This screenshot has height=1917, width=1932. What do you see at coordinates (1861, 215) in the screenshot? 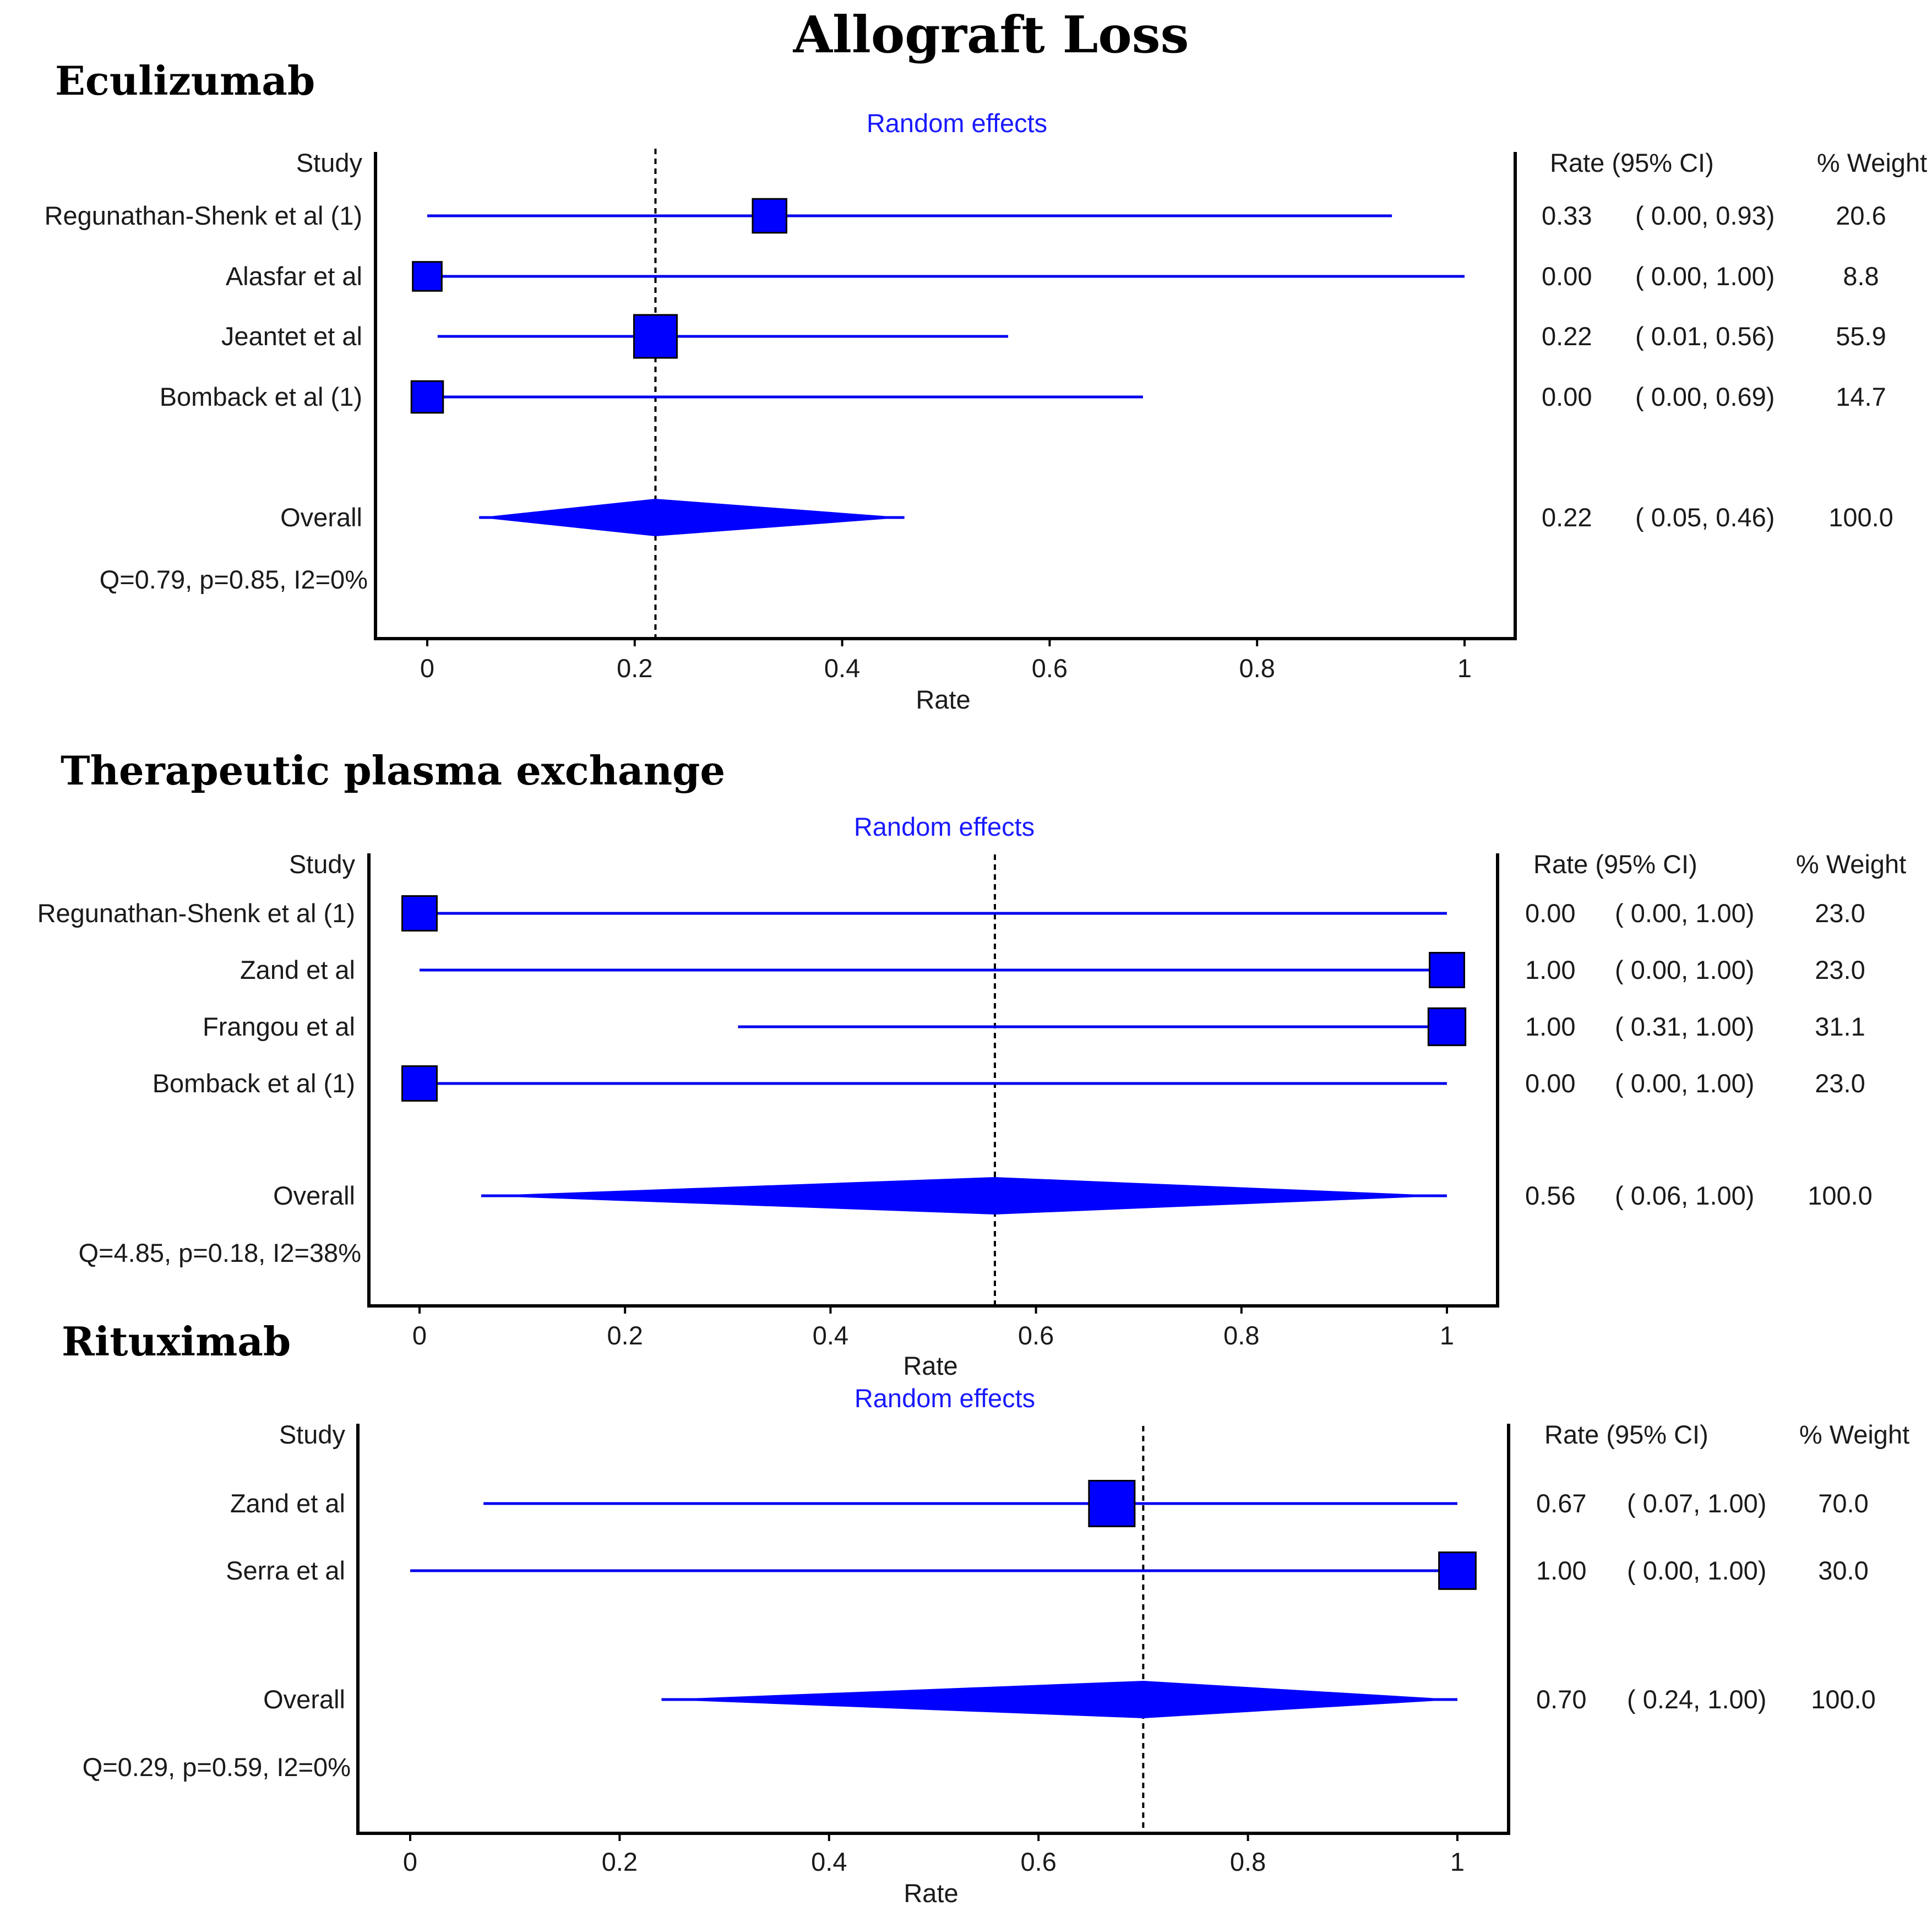
I see `study-weight: 20.6` at bounding box center [1861, 215].